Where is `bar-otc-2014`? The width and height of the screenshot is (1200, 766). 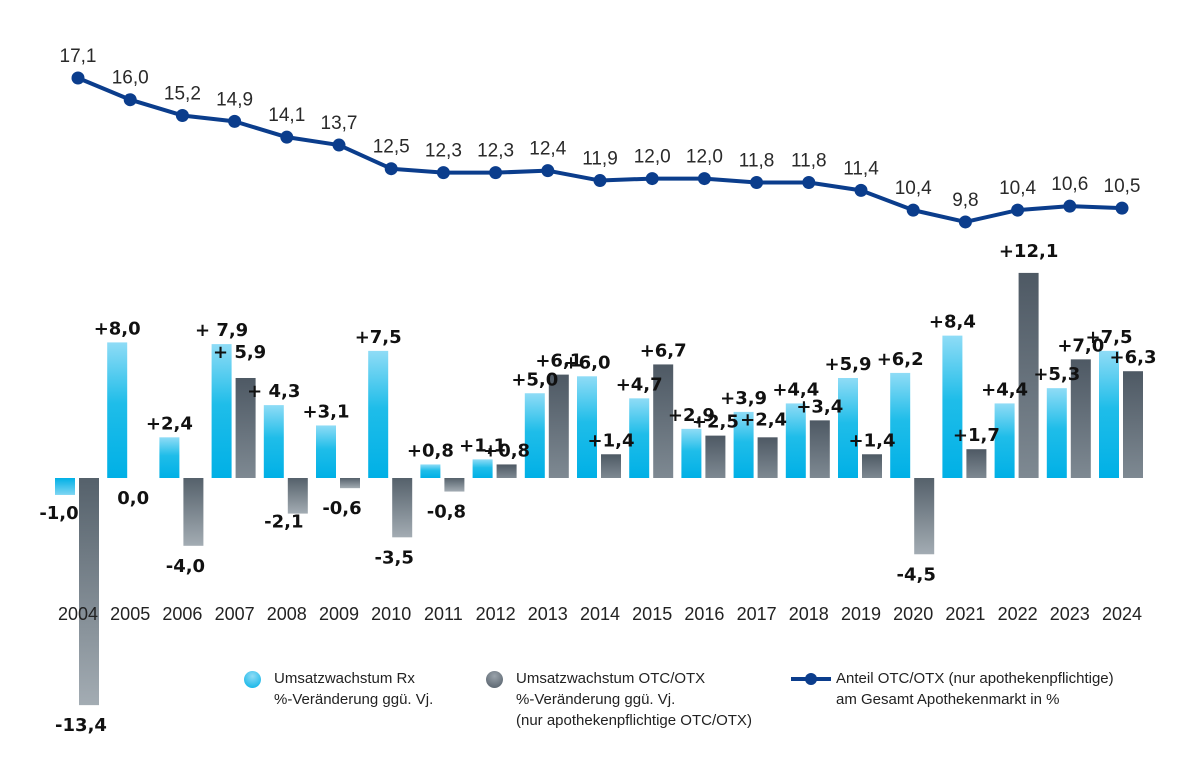
bar-otc-2014 is located at coordinates (611, 466).